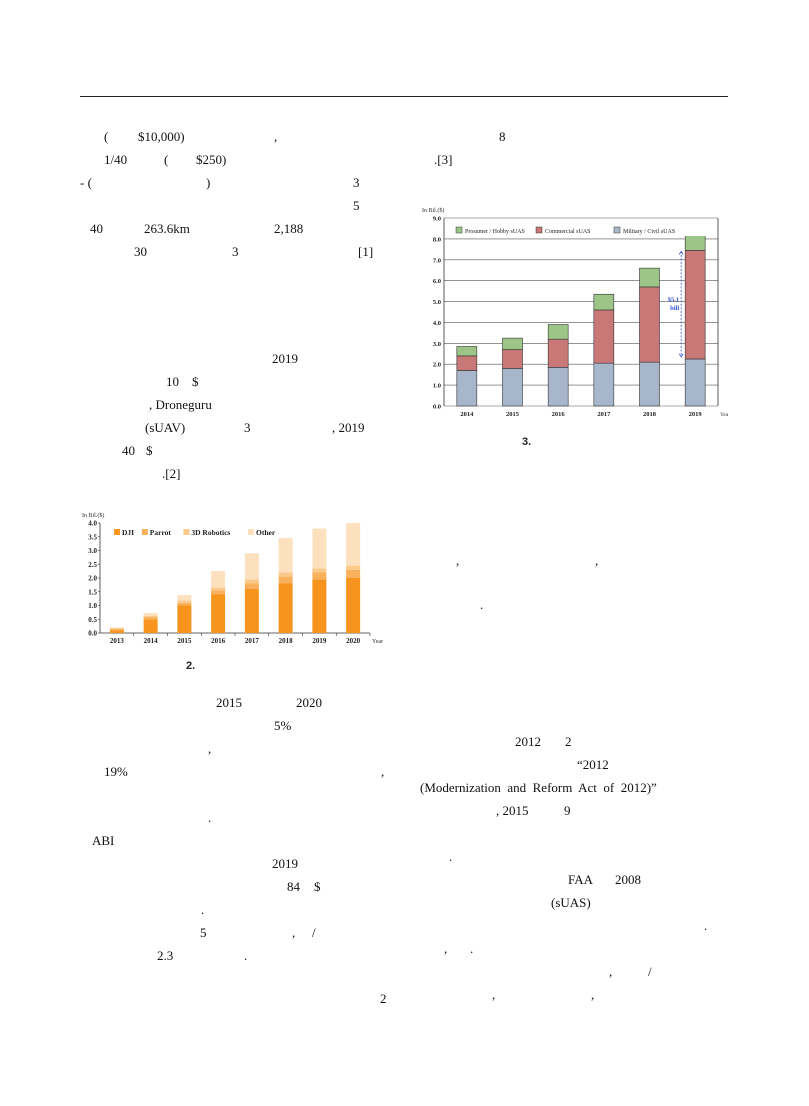 The width and height of the screenshot is (809, 1106). Describe the element at coordinates (437, 302) in the screenshot. I see `y-tick-label: 5.0` at that location.